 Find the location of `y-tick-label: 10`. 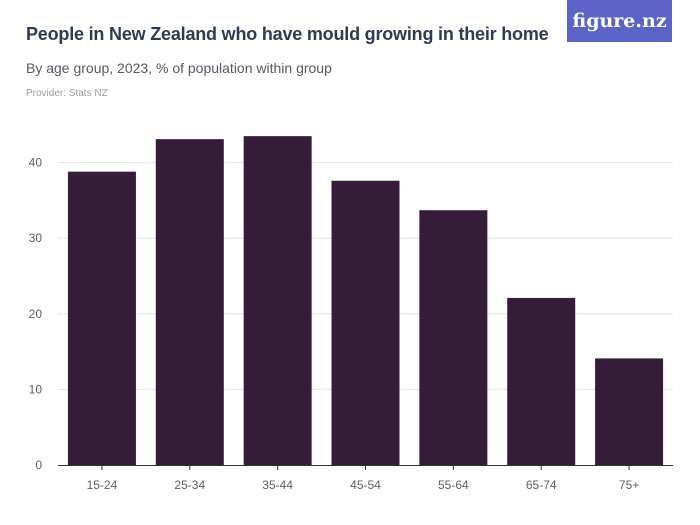

y-tick-label: 10 is located at coordinates (36, 389).